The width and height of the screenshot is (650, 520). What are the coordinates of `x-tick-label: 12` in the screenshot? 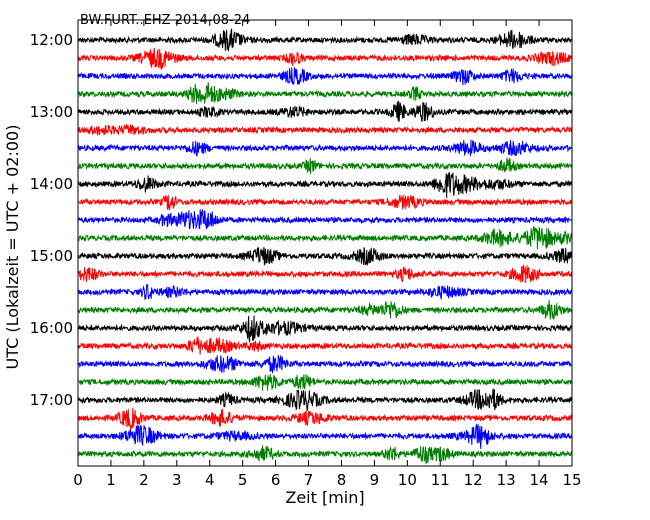 It's located at (473, 480).